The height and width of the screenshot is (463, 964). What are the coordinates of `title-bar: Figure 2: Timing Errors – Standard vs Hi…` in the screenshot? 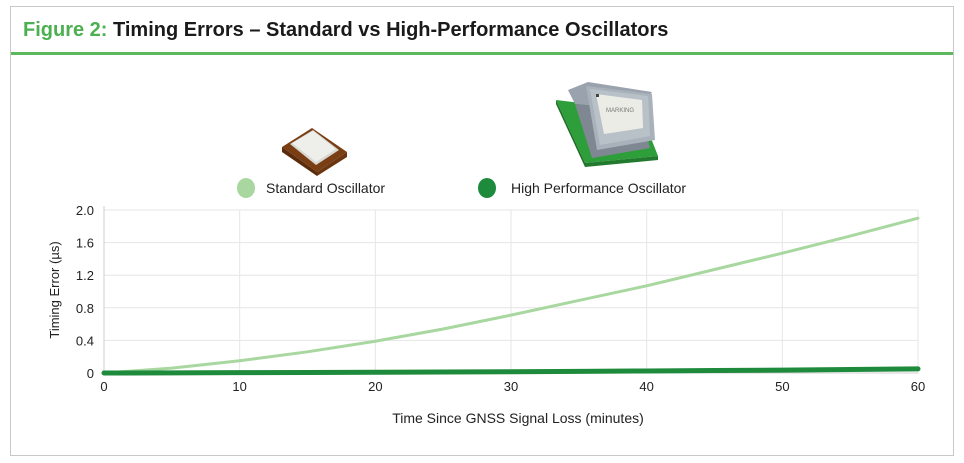 It's located at (482, 31).